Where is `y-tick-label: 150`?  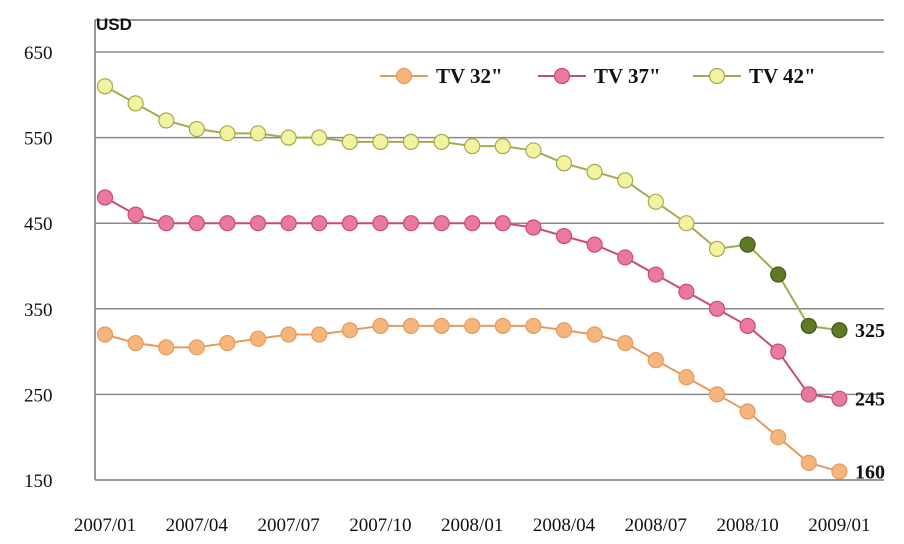 y-tick-label: 150 is located at coordinates (38, 481).